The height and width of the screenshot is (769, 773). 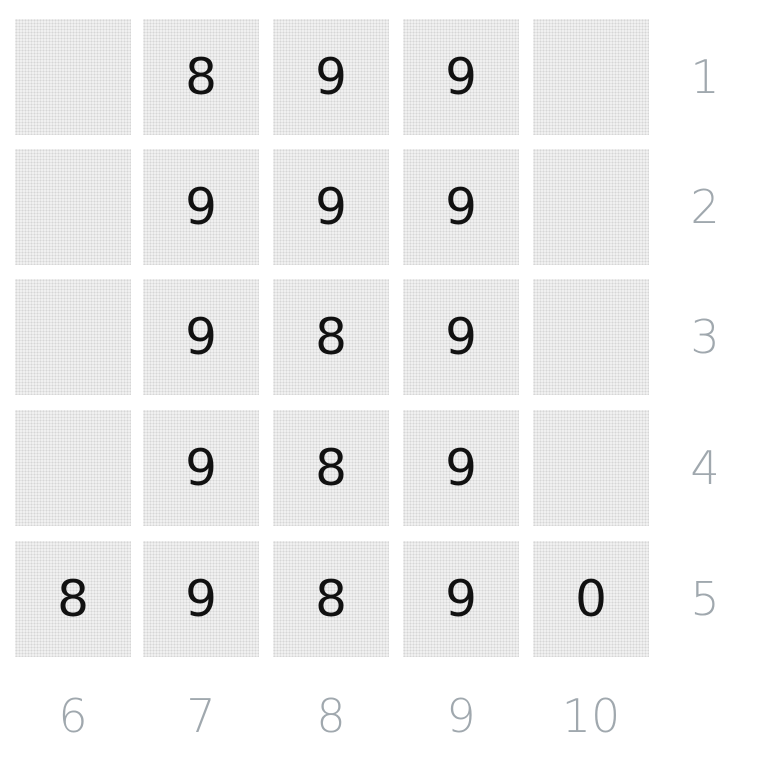 What do you see at coordinates (461, 716) in the screenshot?
I see `column-label: 9` at bounding box center [461, 716].